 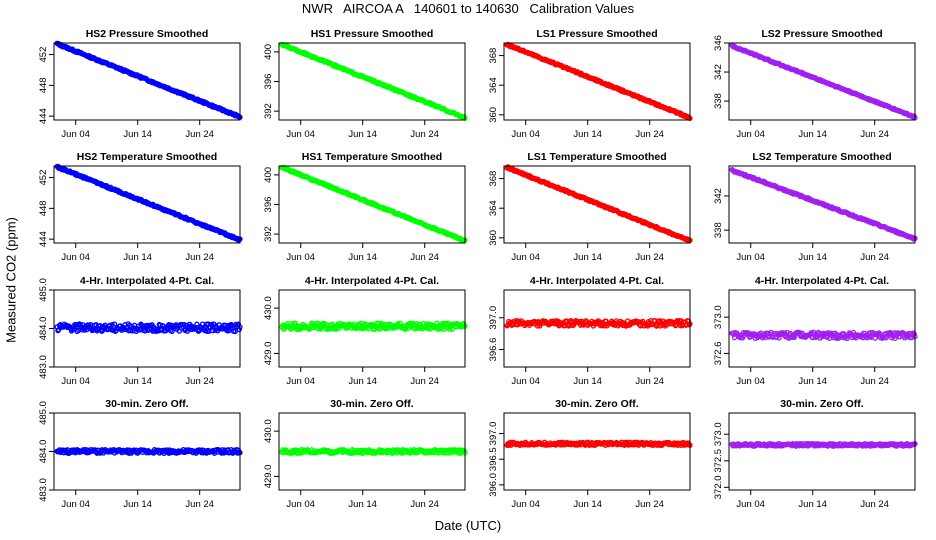 I want to click on y-tick-label: 372.6, so click(x=718, y=354).